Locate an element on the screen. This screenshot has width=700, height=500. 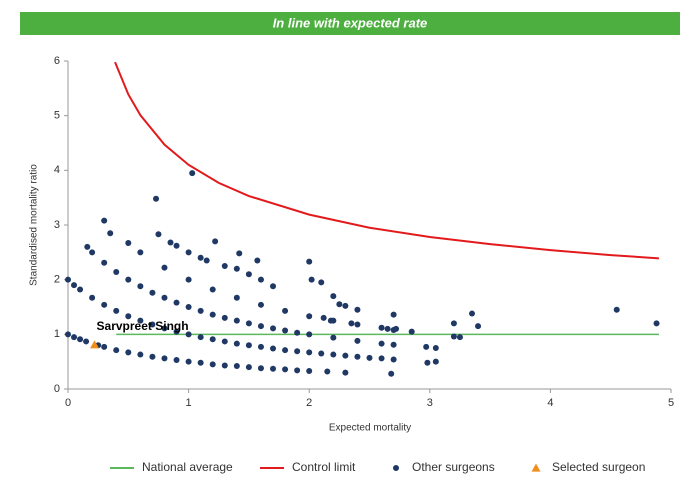
legend-label: Other surgeons is located at coordinates (453, 467).